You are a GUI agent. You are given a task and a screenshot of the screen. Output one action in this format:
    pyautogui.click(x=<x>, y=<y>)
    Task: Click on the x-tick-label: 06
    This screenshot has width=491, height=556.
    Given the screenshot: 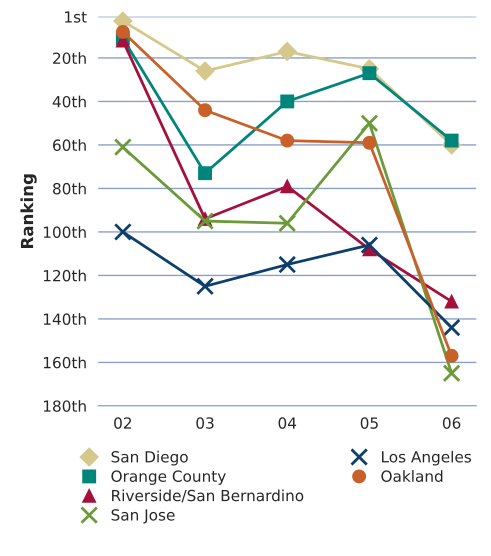 What is the action you would take?
    pyautogui.click(x=451, y=423)
    